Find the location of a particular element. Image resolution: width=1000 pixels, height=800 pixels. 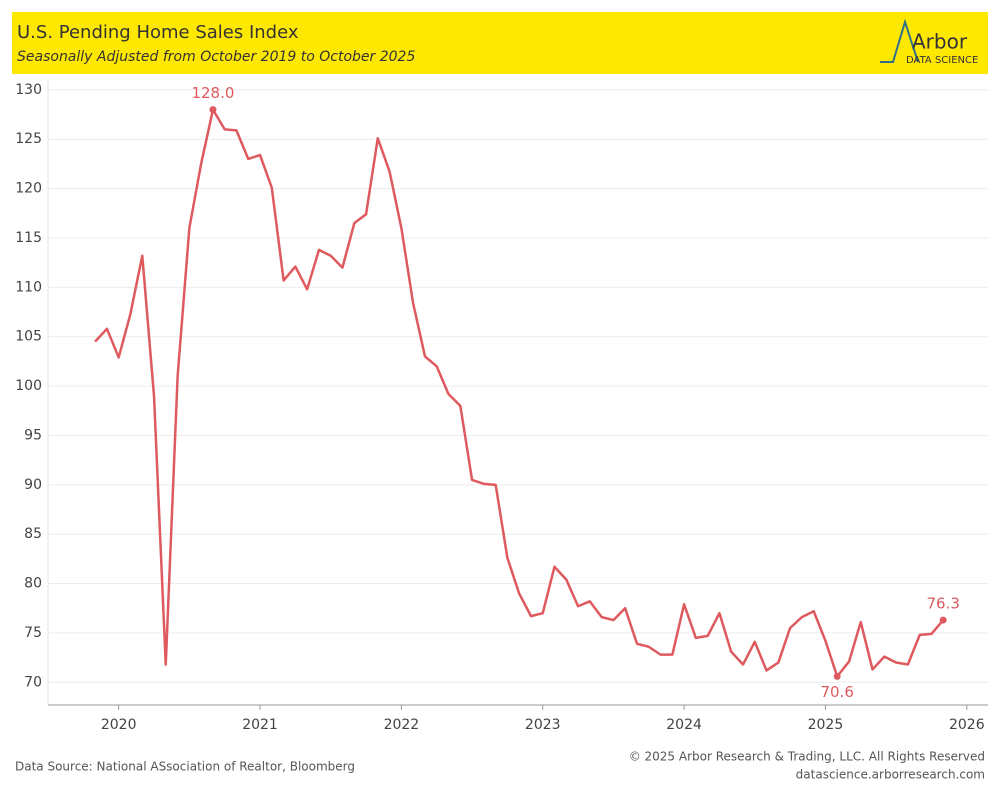

x-tick-label: 2021 is located at coordinates (260, 725).